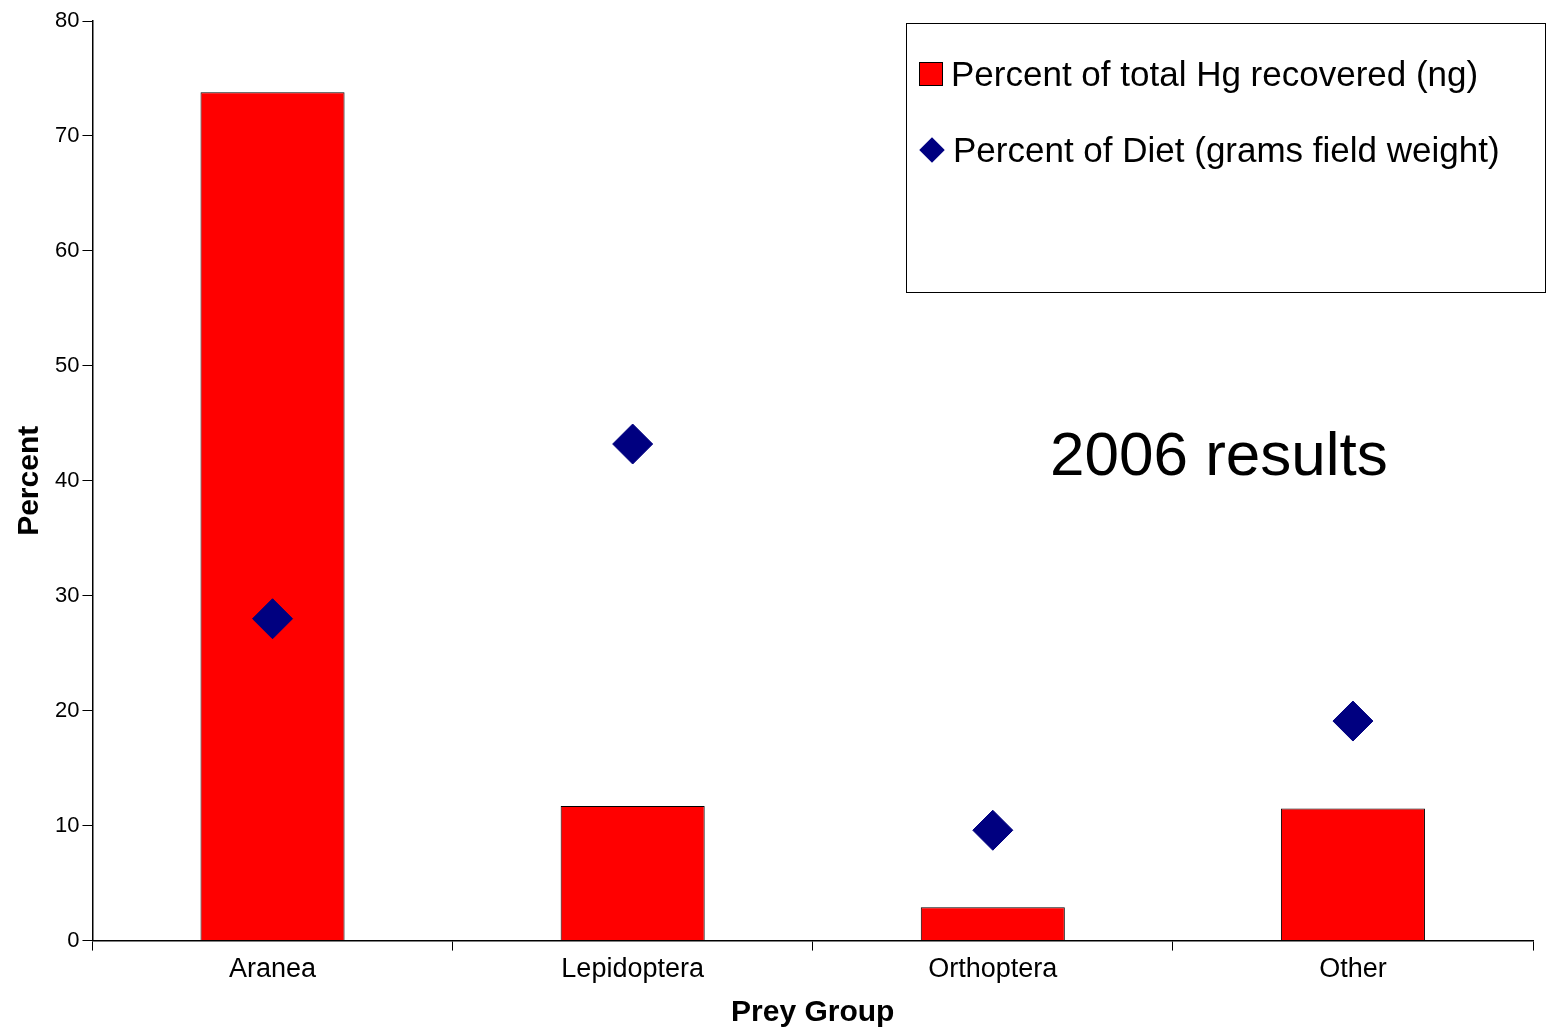 The width and height of the screenshot is (1554, 1035). Describe the element at coordinates (67, 135) in the screenshot. I see `y-tick-label: 70` at that location.